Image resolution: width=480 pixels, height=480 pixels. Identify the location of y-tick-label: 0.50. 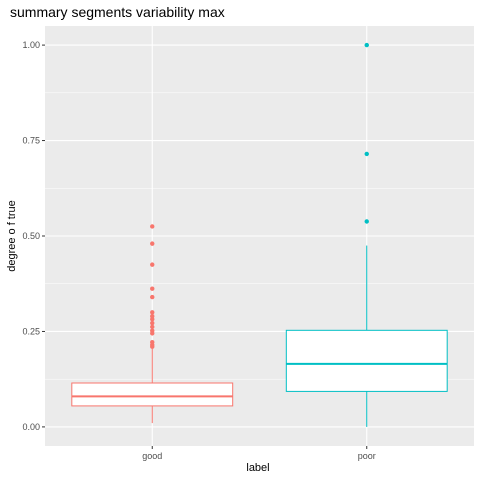
(31, 236).